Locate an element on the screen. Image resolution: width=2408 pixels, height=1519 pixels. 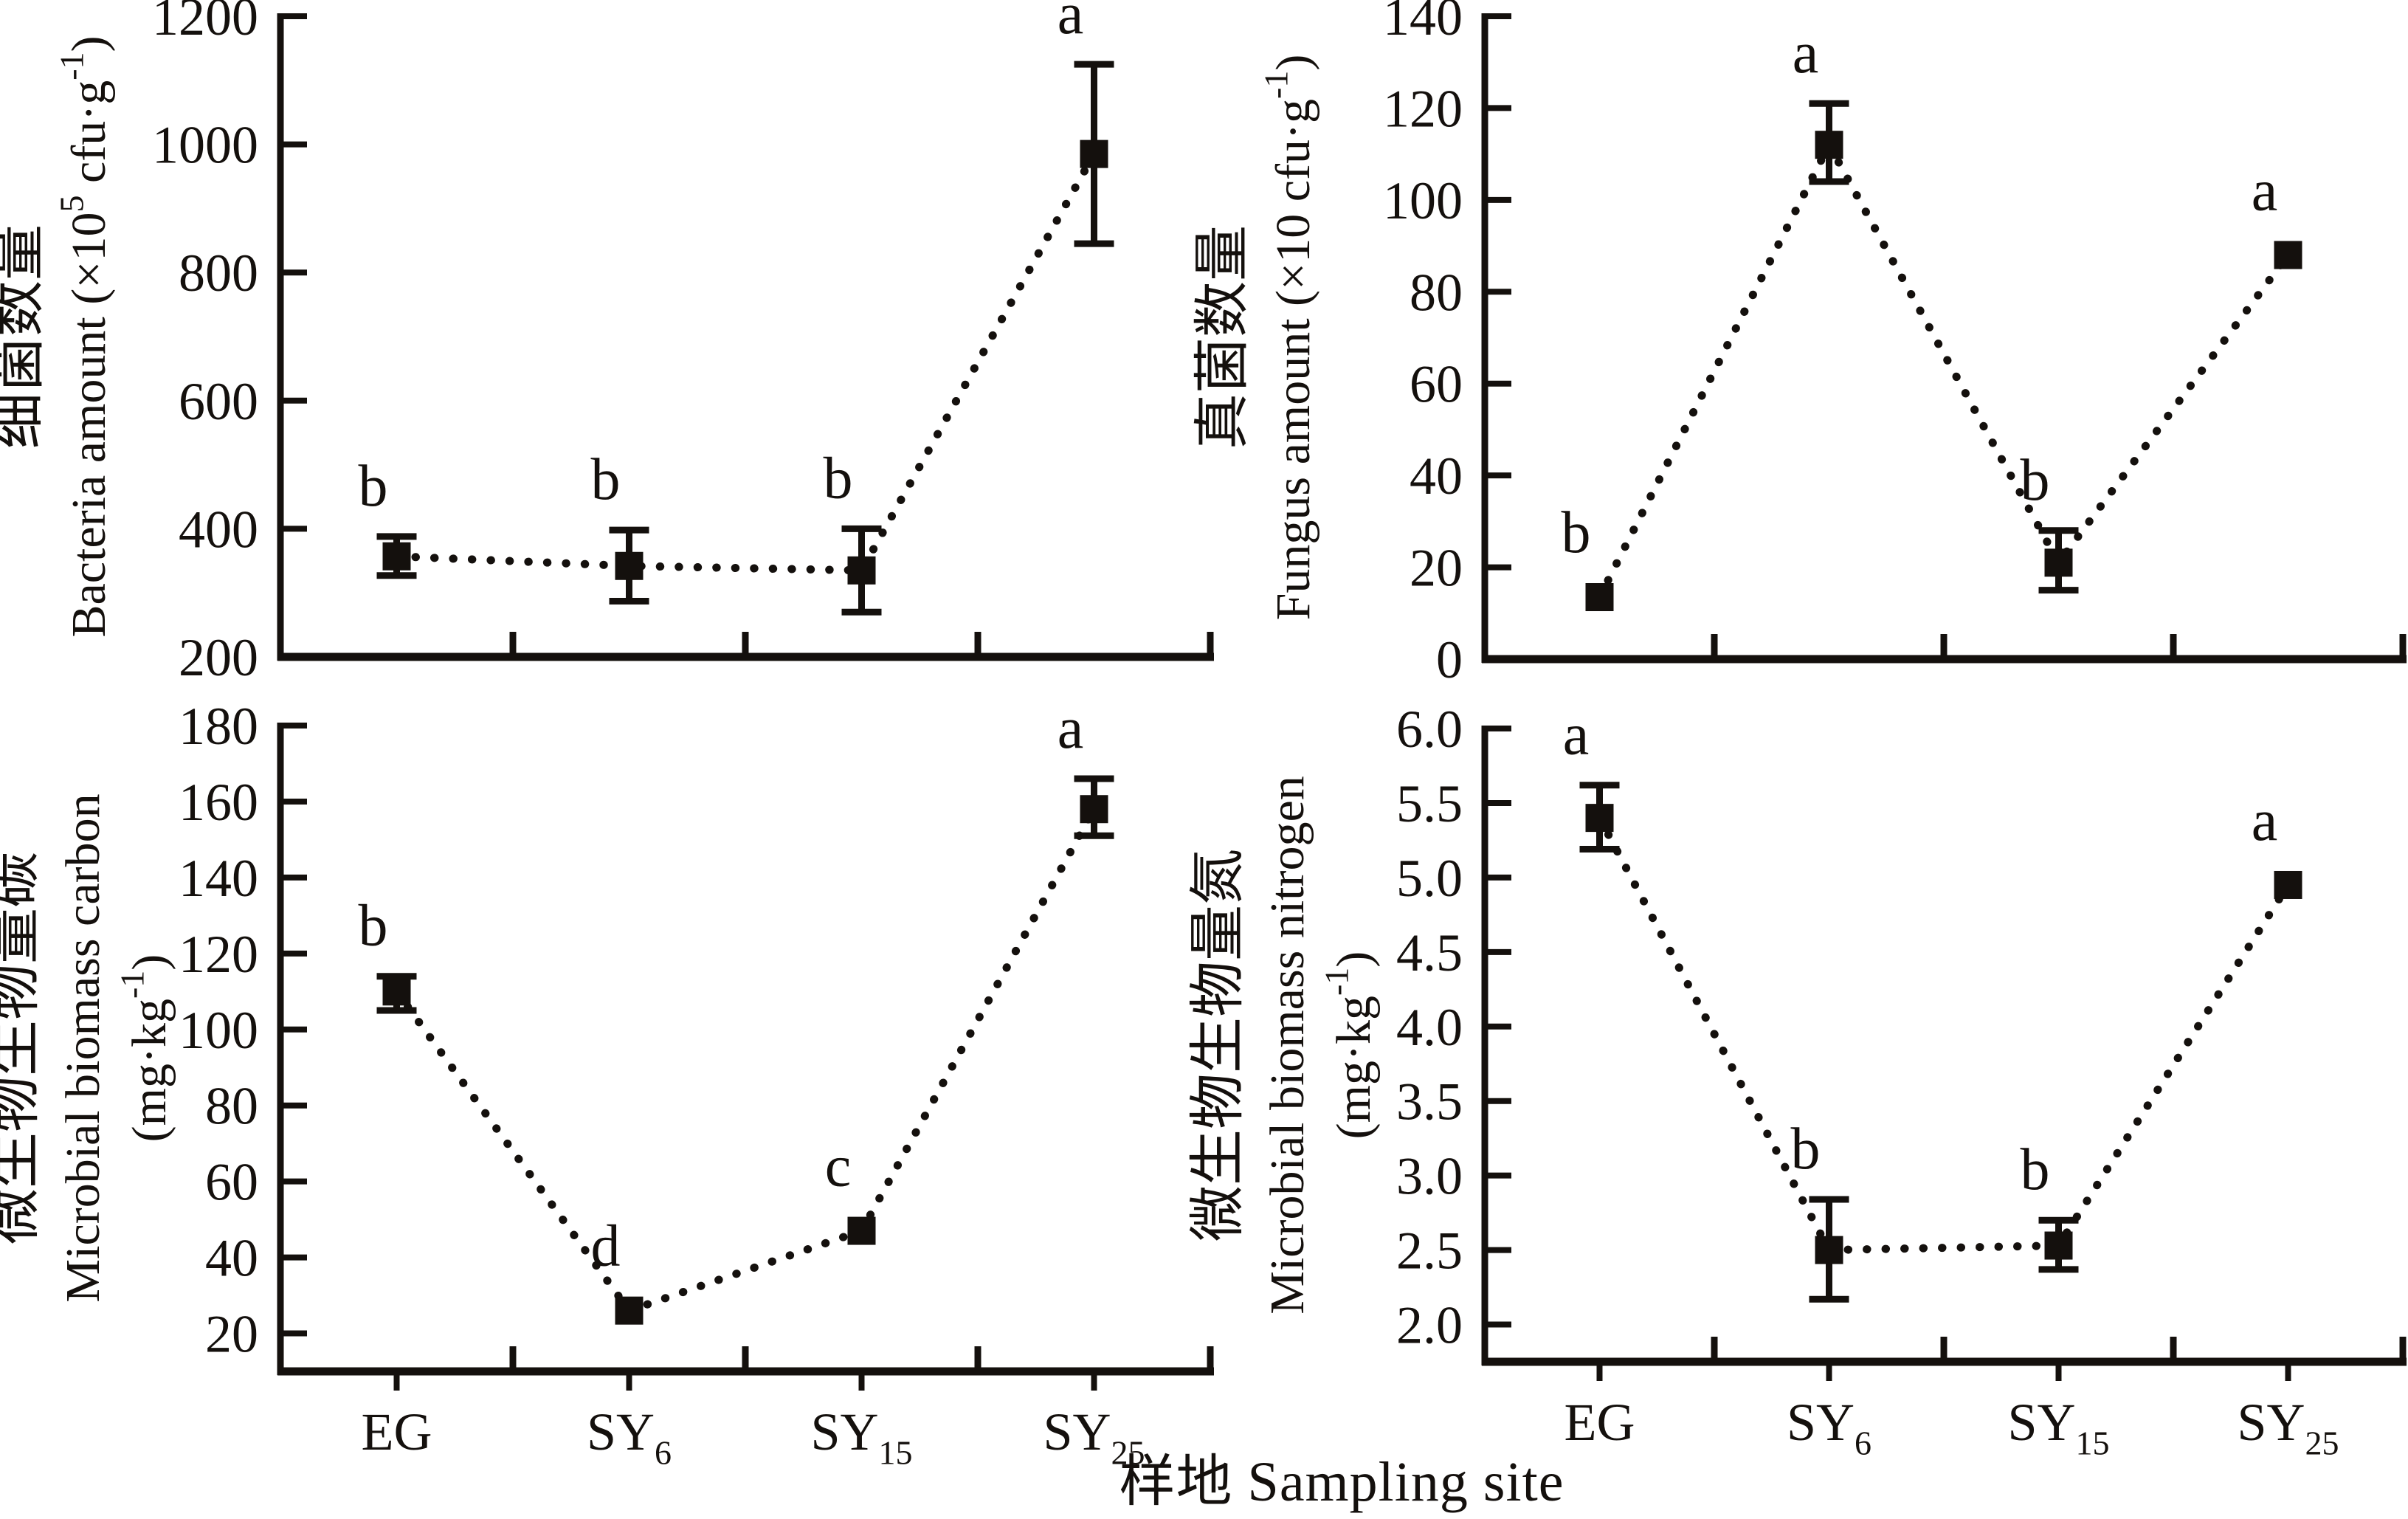
y-axis-title-line: 微生物生物量碳 is located at coordinates (22, 1048).